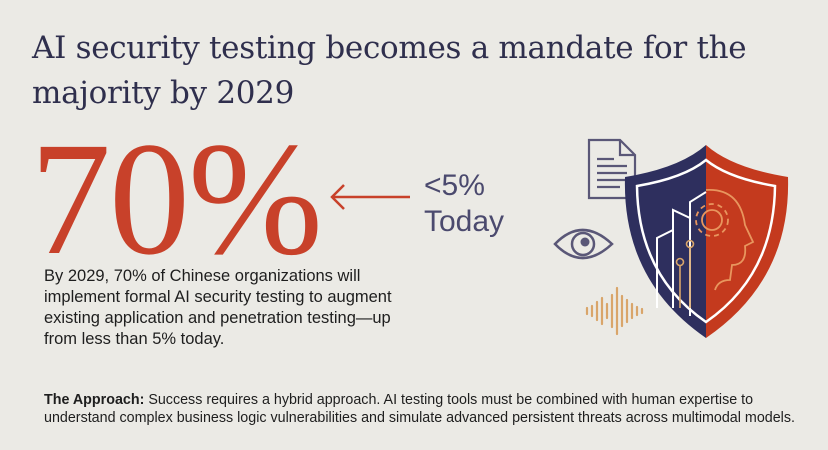 This screenshot has width=828, height=450. What do you see at coordinates (681, 253) in the screenshot?
I see `city-circuit-icon` at bounding box center [681, 253].